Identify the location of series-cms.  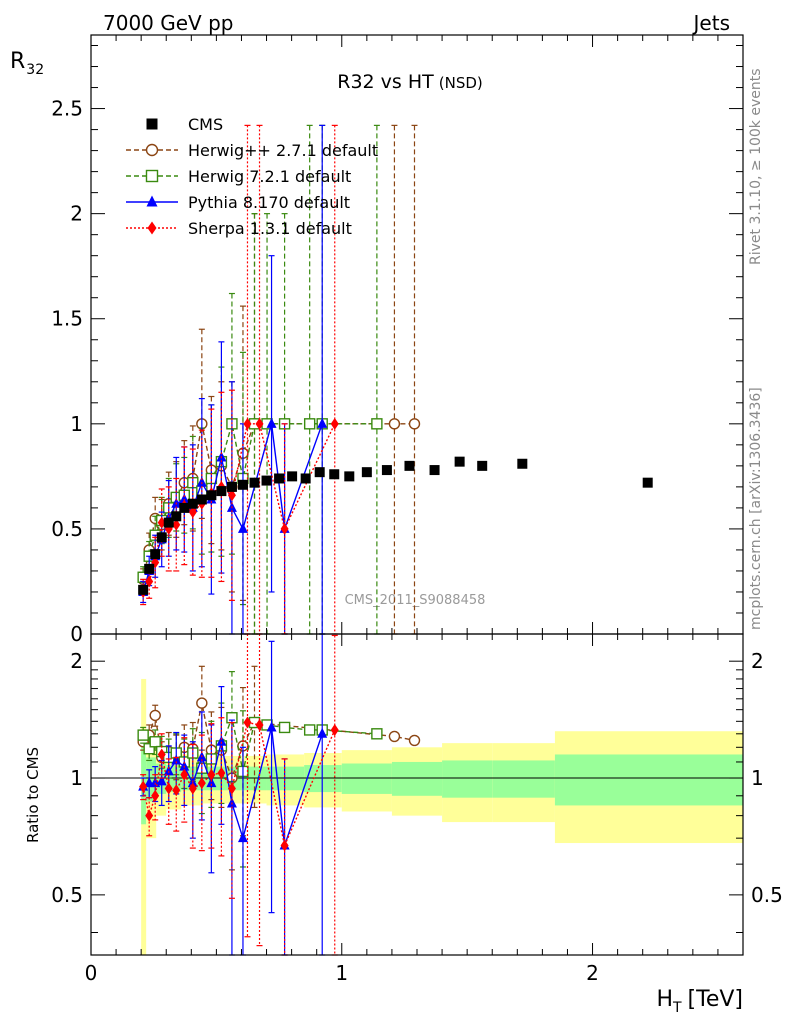
(395, 525).